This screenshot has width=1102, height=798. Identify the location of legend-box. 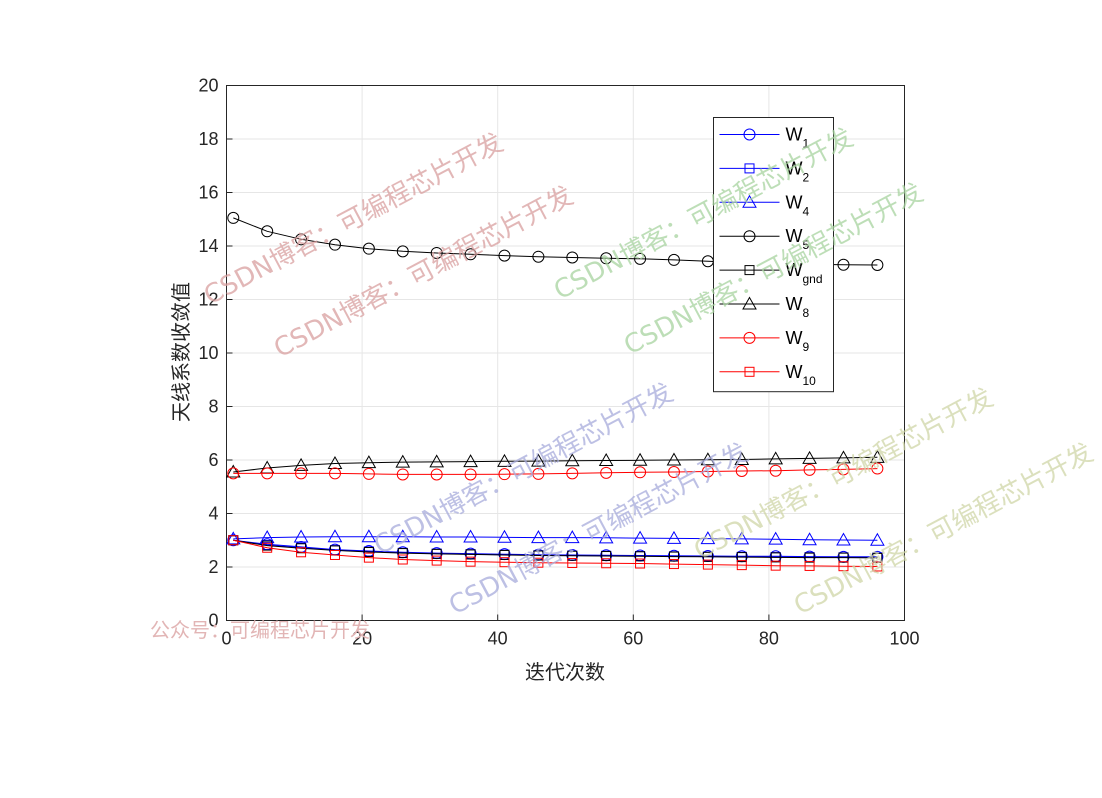
(773, 255).